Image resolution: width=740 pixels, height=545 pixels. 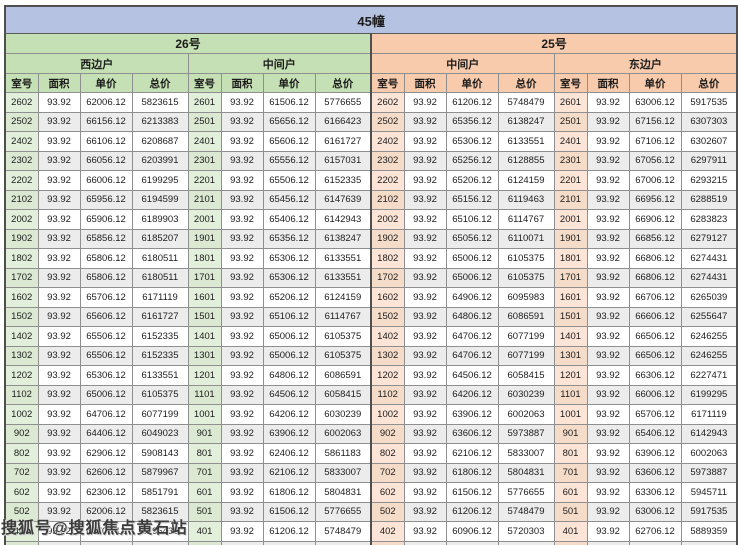 I want to click on cell-room: 1002, so click(x=387, y=414).